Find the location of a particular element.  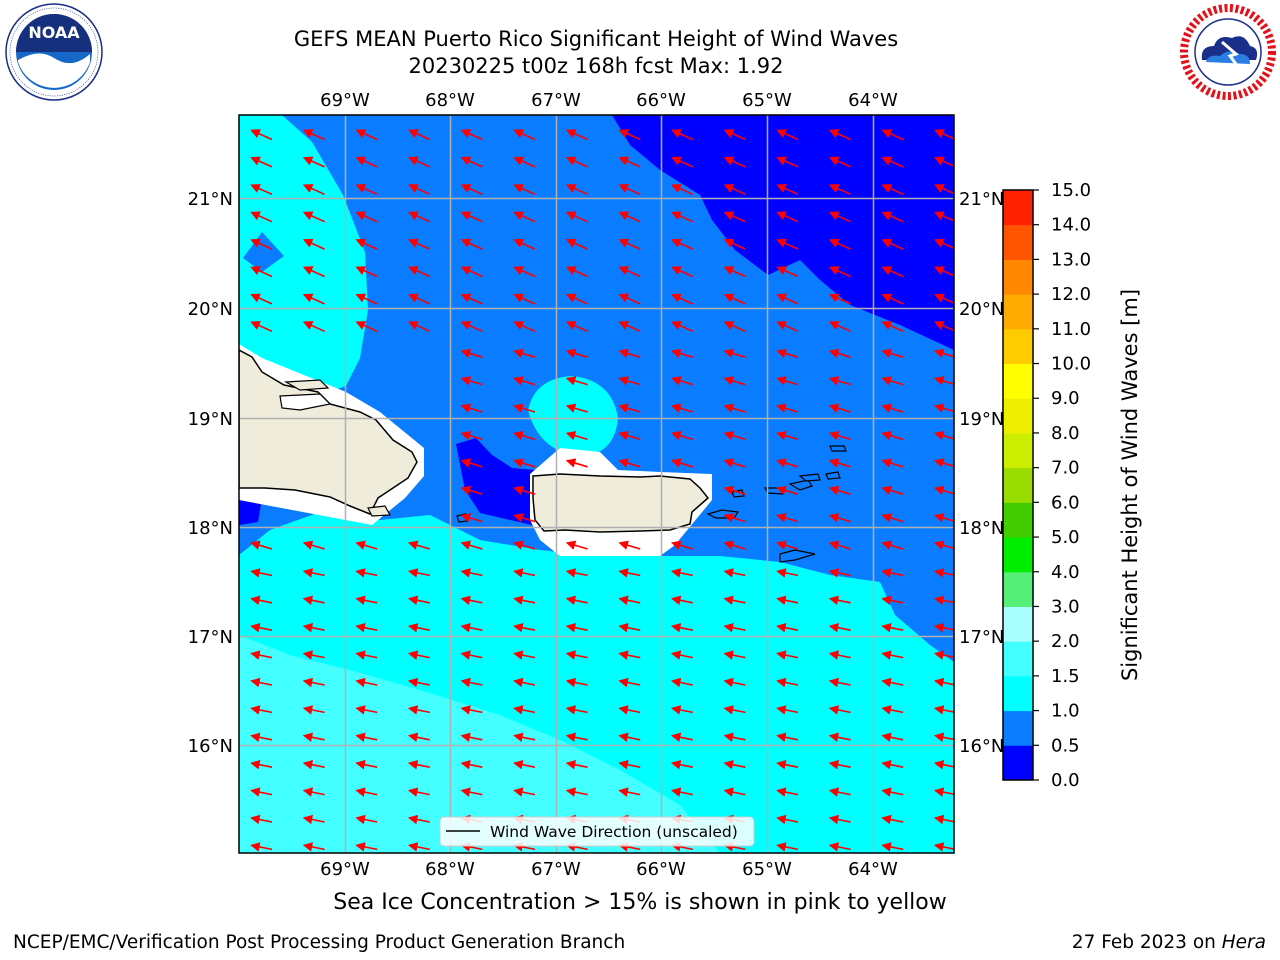

wave-band-0.0-0.5-mona is located at coordinates (495, 481).